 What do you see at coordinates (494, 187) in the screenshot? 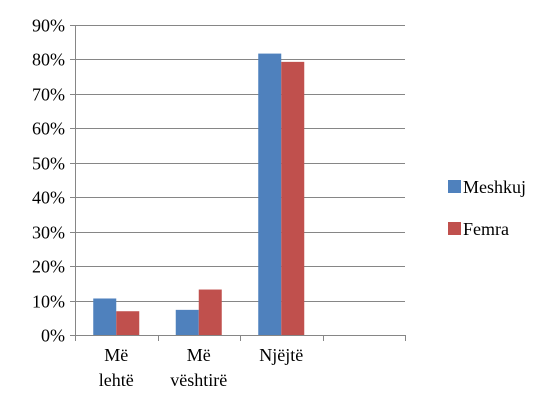
I see `legend-label-meshkuj: Meshkuj` at bounding box center [494, 187].